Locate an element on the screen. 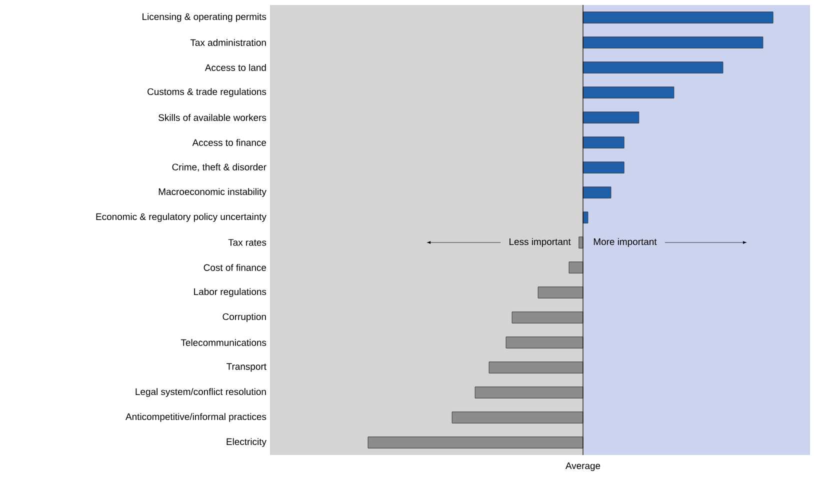  annotation: More important is located at coordinates (625, 242).